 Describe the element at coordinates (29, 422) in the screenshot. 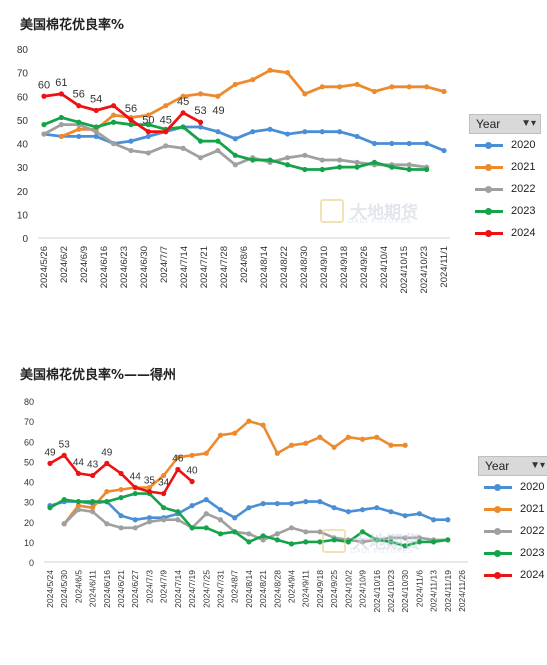

I see `y-tick-label: 70` at that location.